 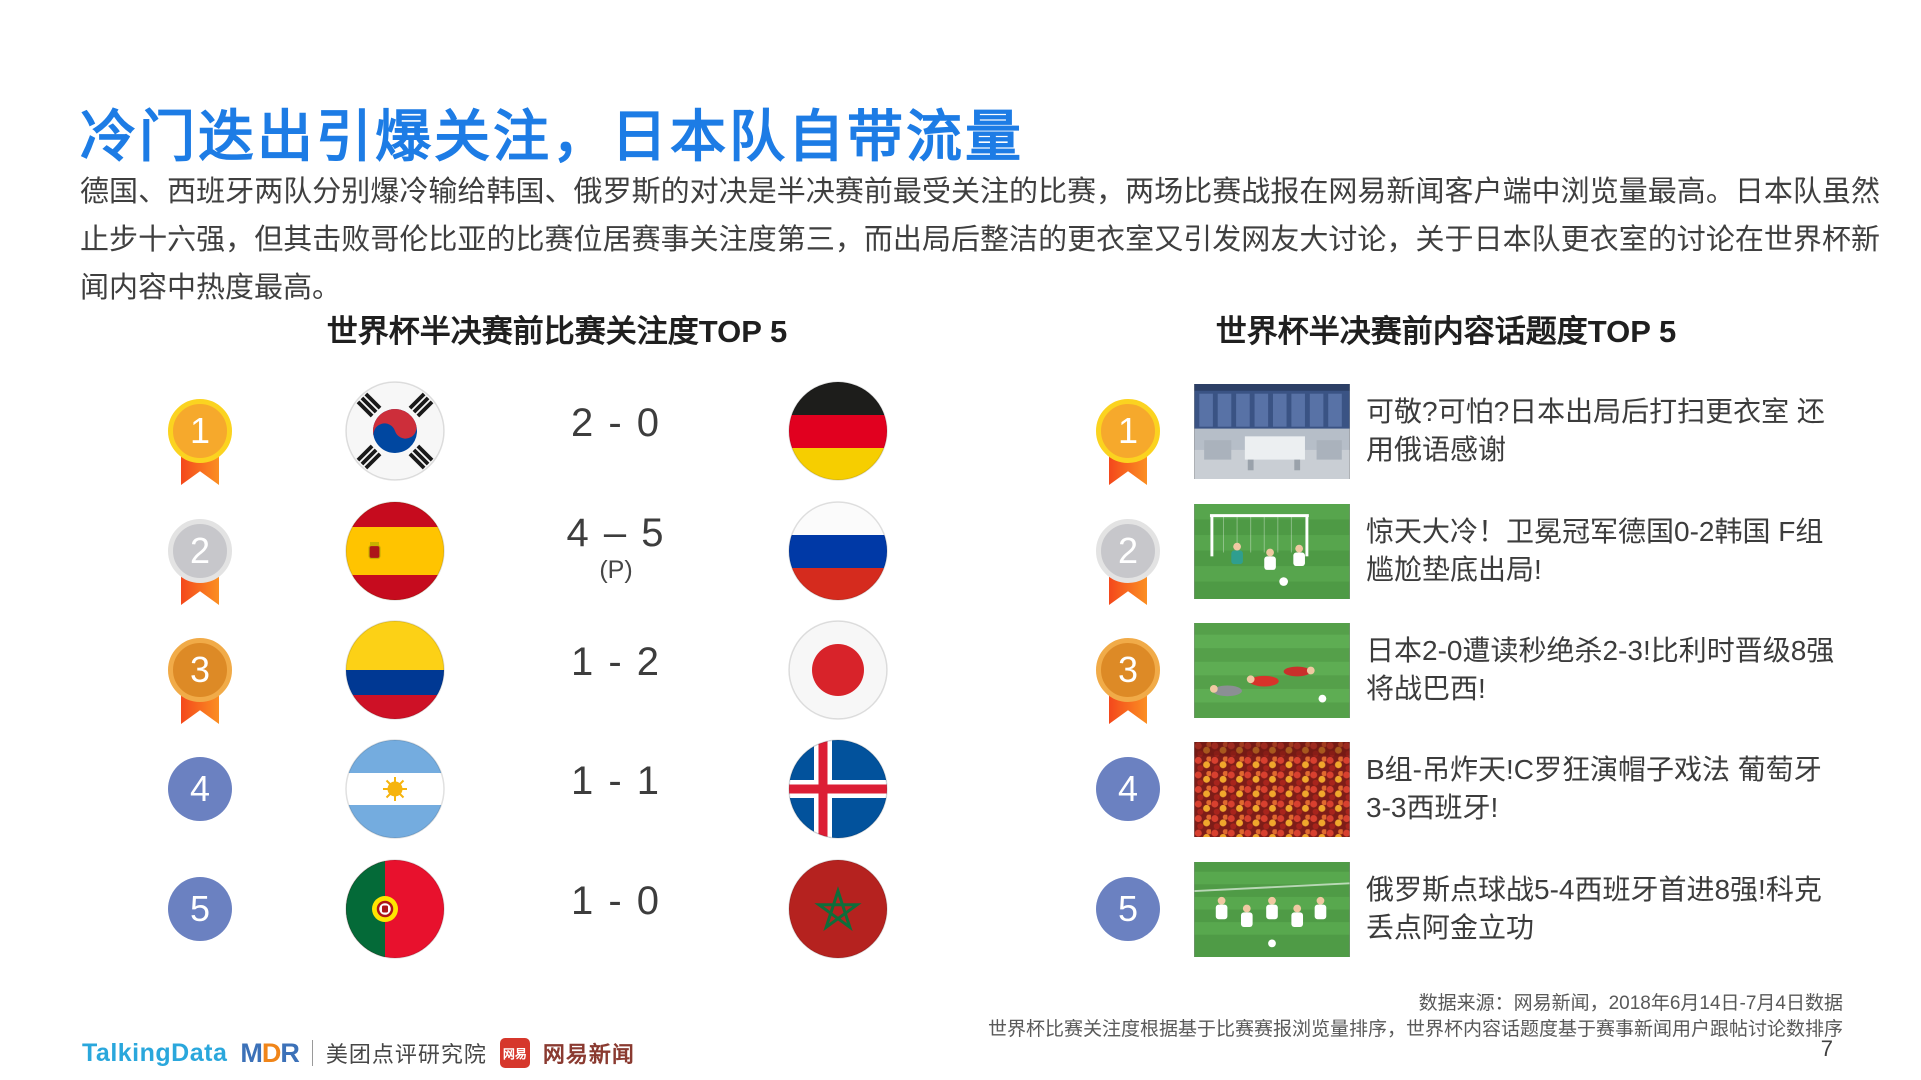 I want to click on match-score: 1 - 1, so click(x=616, y=781).